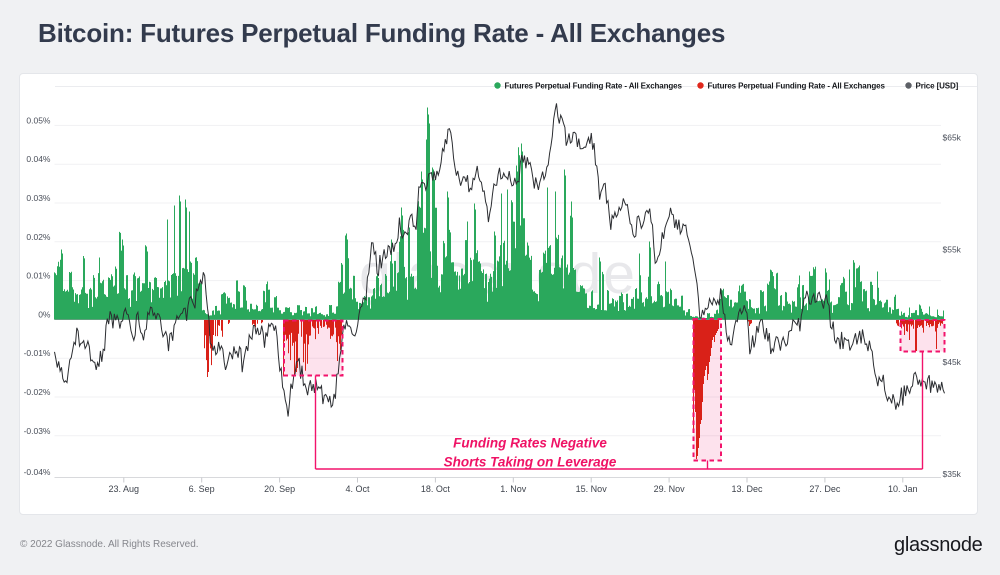 Image resolution: width=1000 pixels, height=575 pixels. Describe the element at coordinates (825, 489) in the screenshot. I see `svg-text: 27. Dec` at that location.